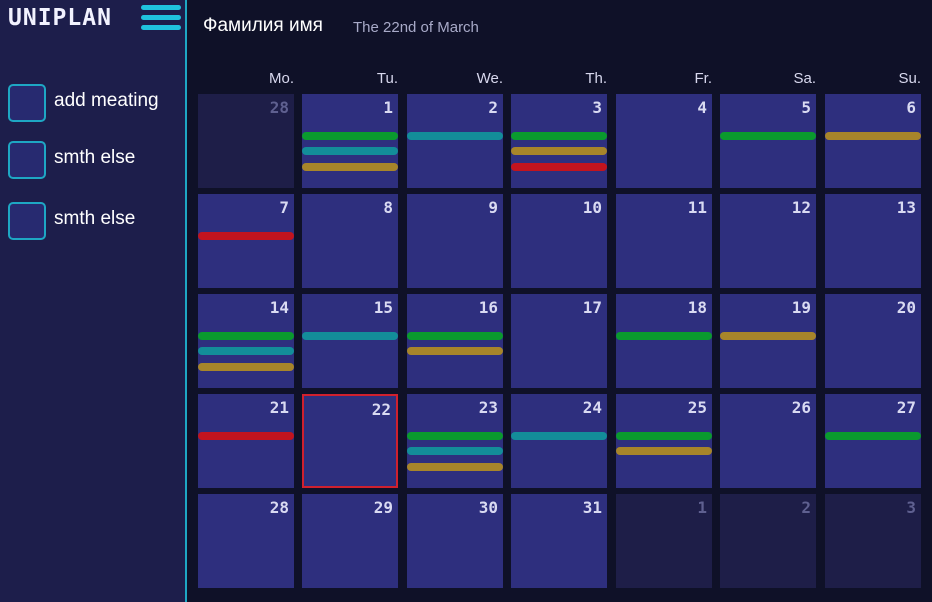 This screenshot has height=602, width=932. What do you see at coordinates (559, 441) in the screenshot?
I see `calendar-day: 24` at bounding box center [559, 441].